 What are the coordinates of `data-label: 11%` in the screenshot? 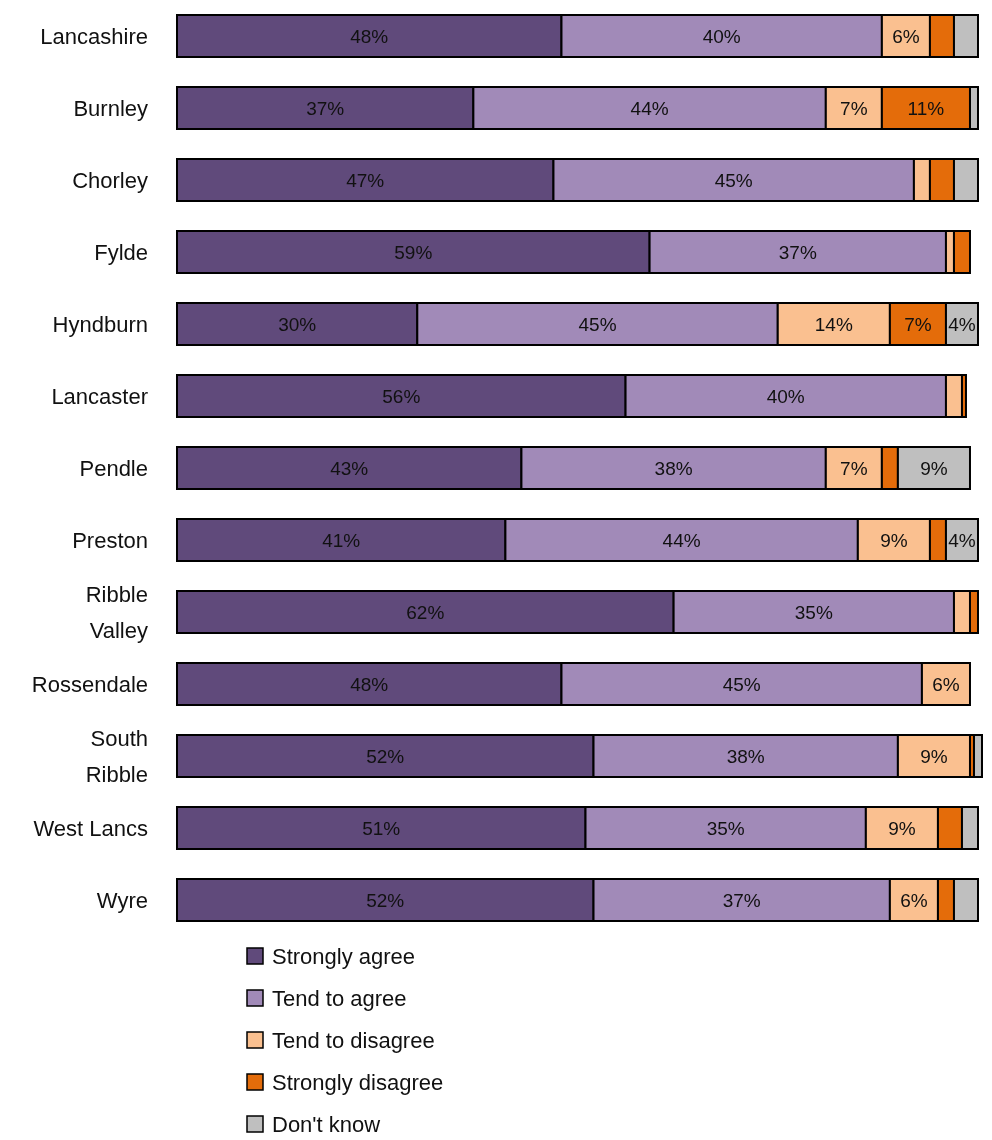 It's located at (926, 108).